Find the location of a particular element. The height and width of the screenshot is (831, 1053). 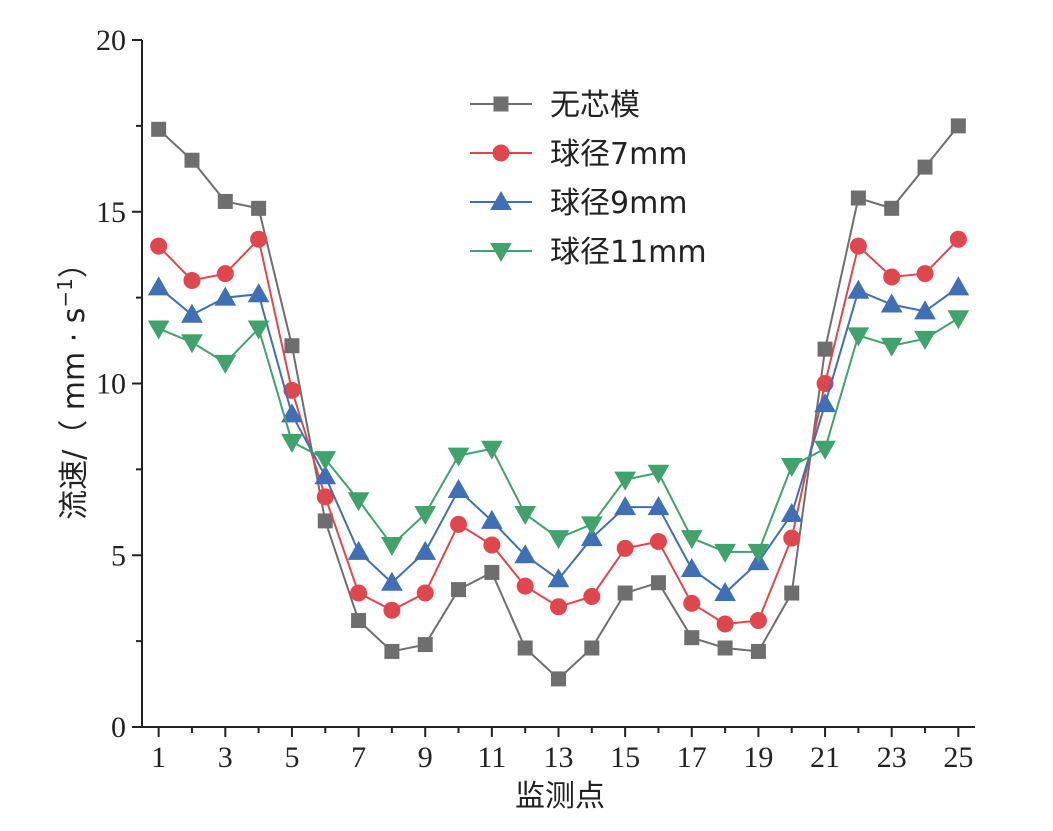

y-tick-label: 20 is located at coordinates (111, 40).